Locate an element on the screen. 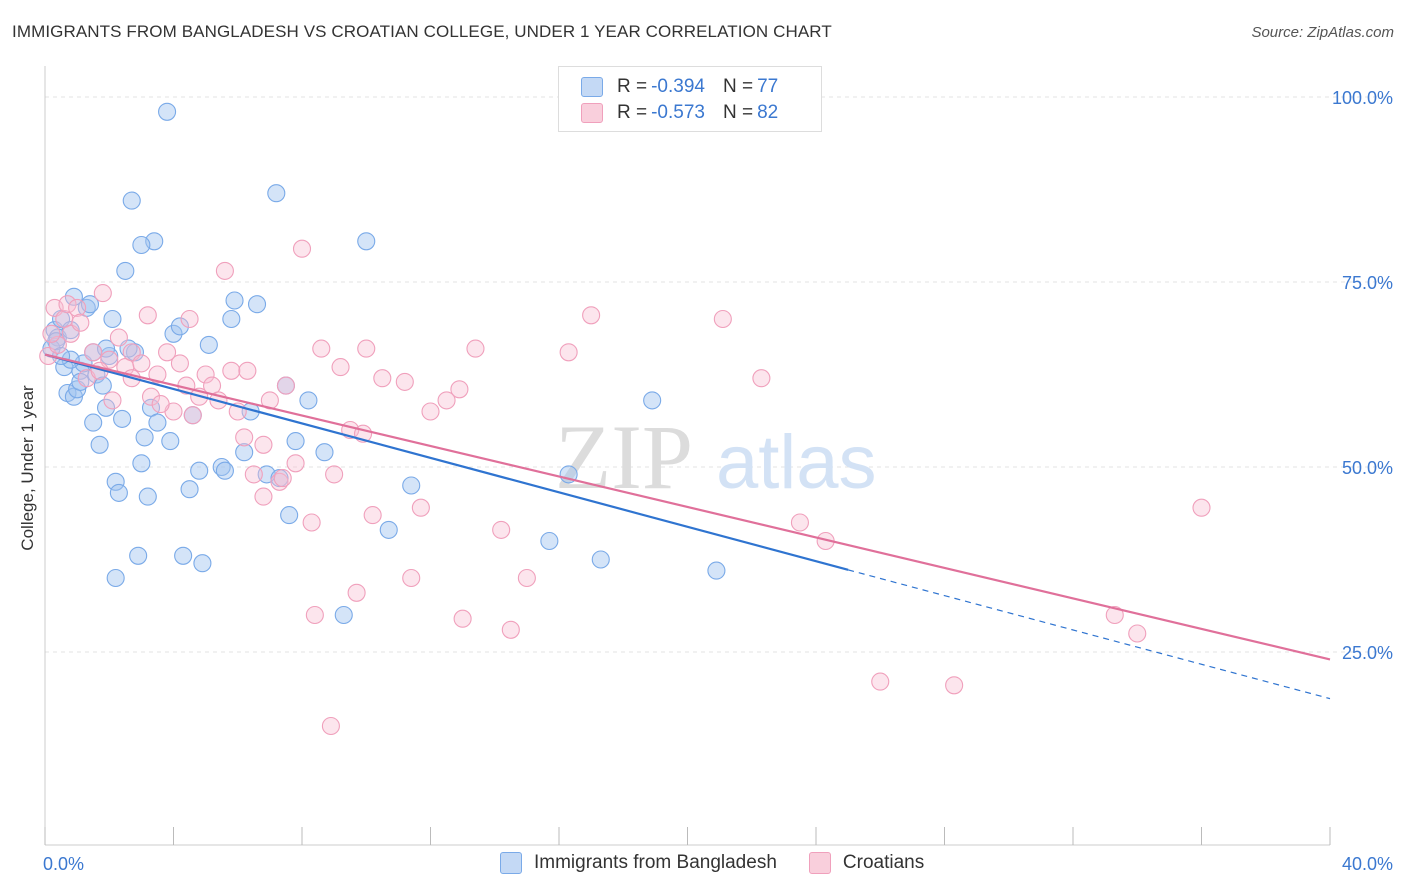 This screenshot has height=892, width=1406. legend-item-croatians: Croatians is located at coordinates (866, 863).